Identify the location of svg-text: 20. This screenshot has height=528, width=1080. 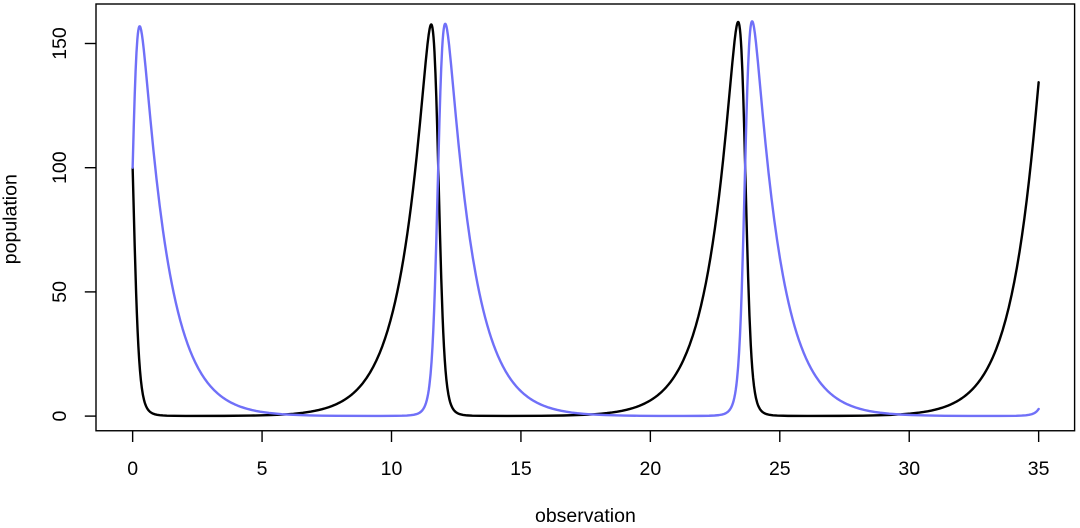
(651, 469).